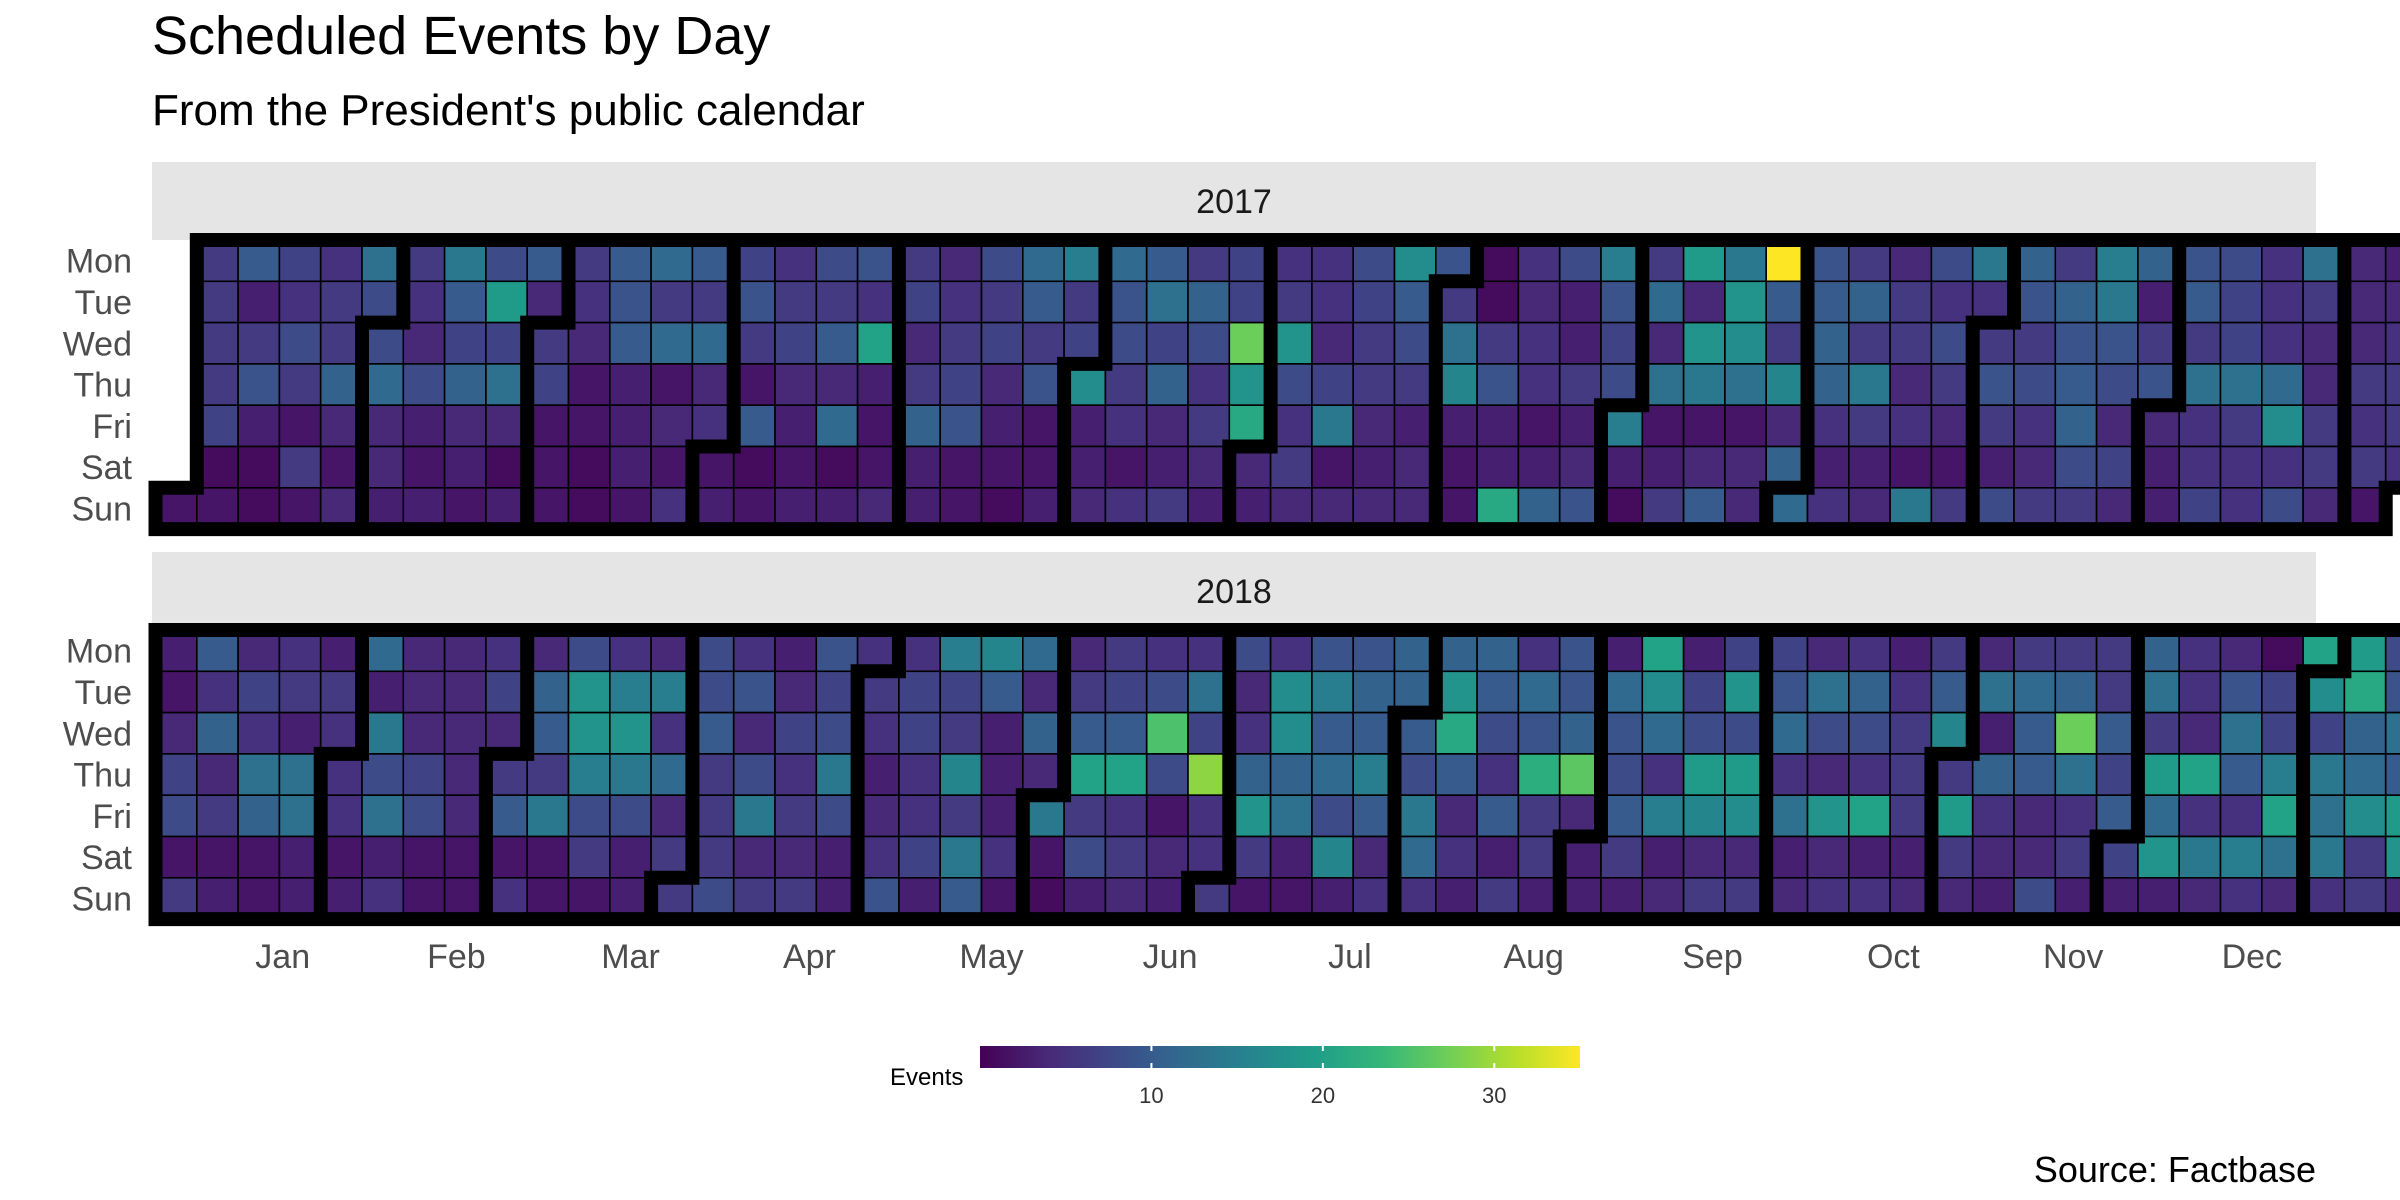 The height and width of the screenshot is (1200, 2400). I want to click on weekday-label: Thu, so click(102, 776).